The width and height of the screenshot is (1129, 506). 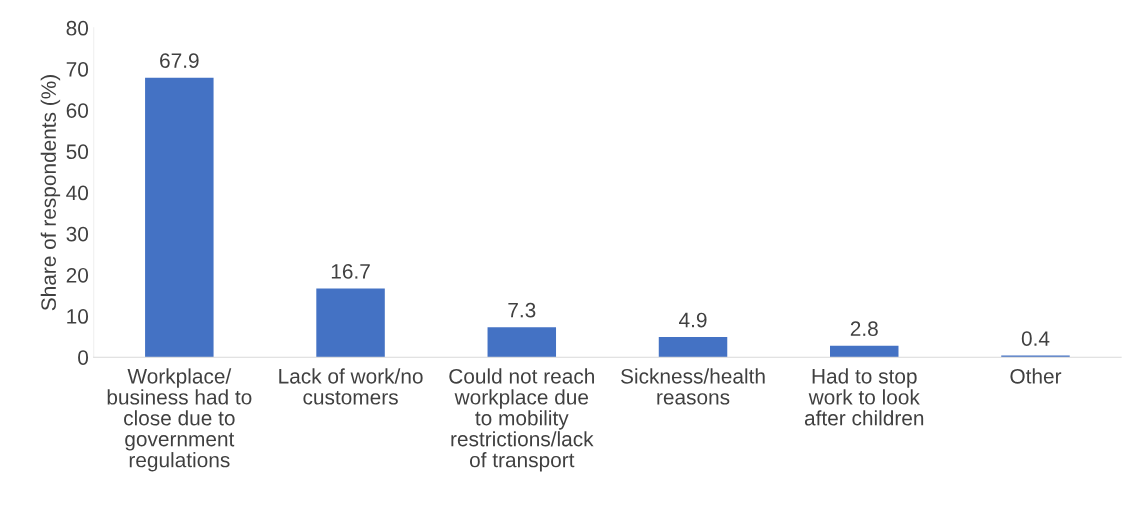 What do you see at coordinates (77, 69) in the screenshot?
I see `y-tick-label: 70` at bounding box center [77, 69].